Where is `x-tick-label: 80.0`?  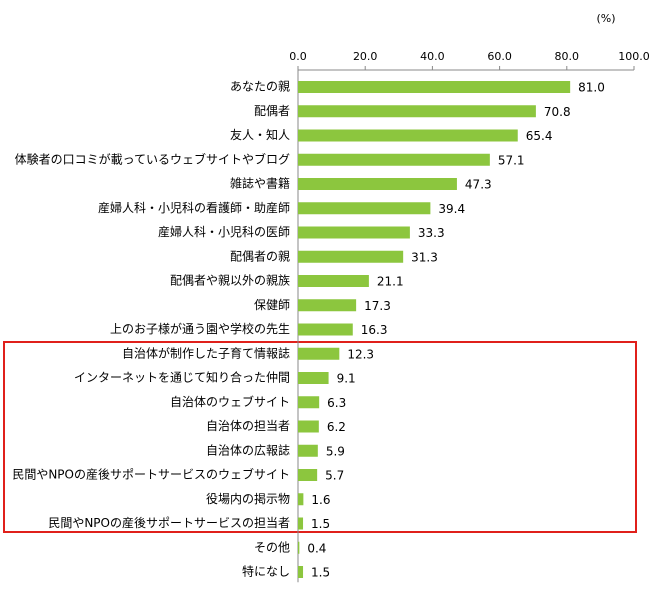 x-tick-label: 80.0 is located at coordinates (567, 56).